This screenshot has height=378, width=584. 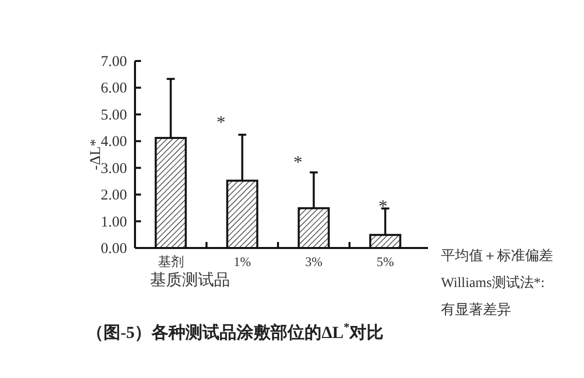 I want to click on x-tick-label: 基剂, so click(x=171, y=261).